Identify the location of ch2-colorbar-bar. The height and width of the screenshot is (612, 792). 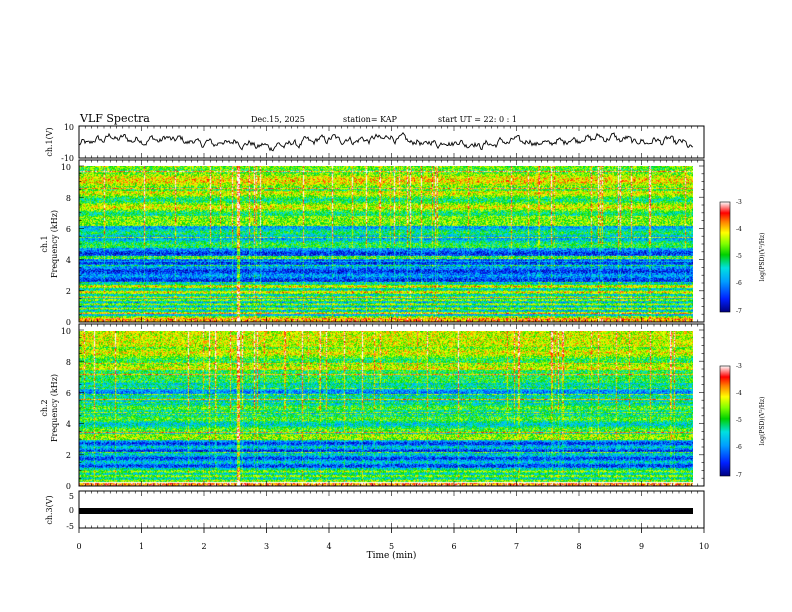
(725, 421).